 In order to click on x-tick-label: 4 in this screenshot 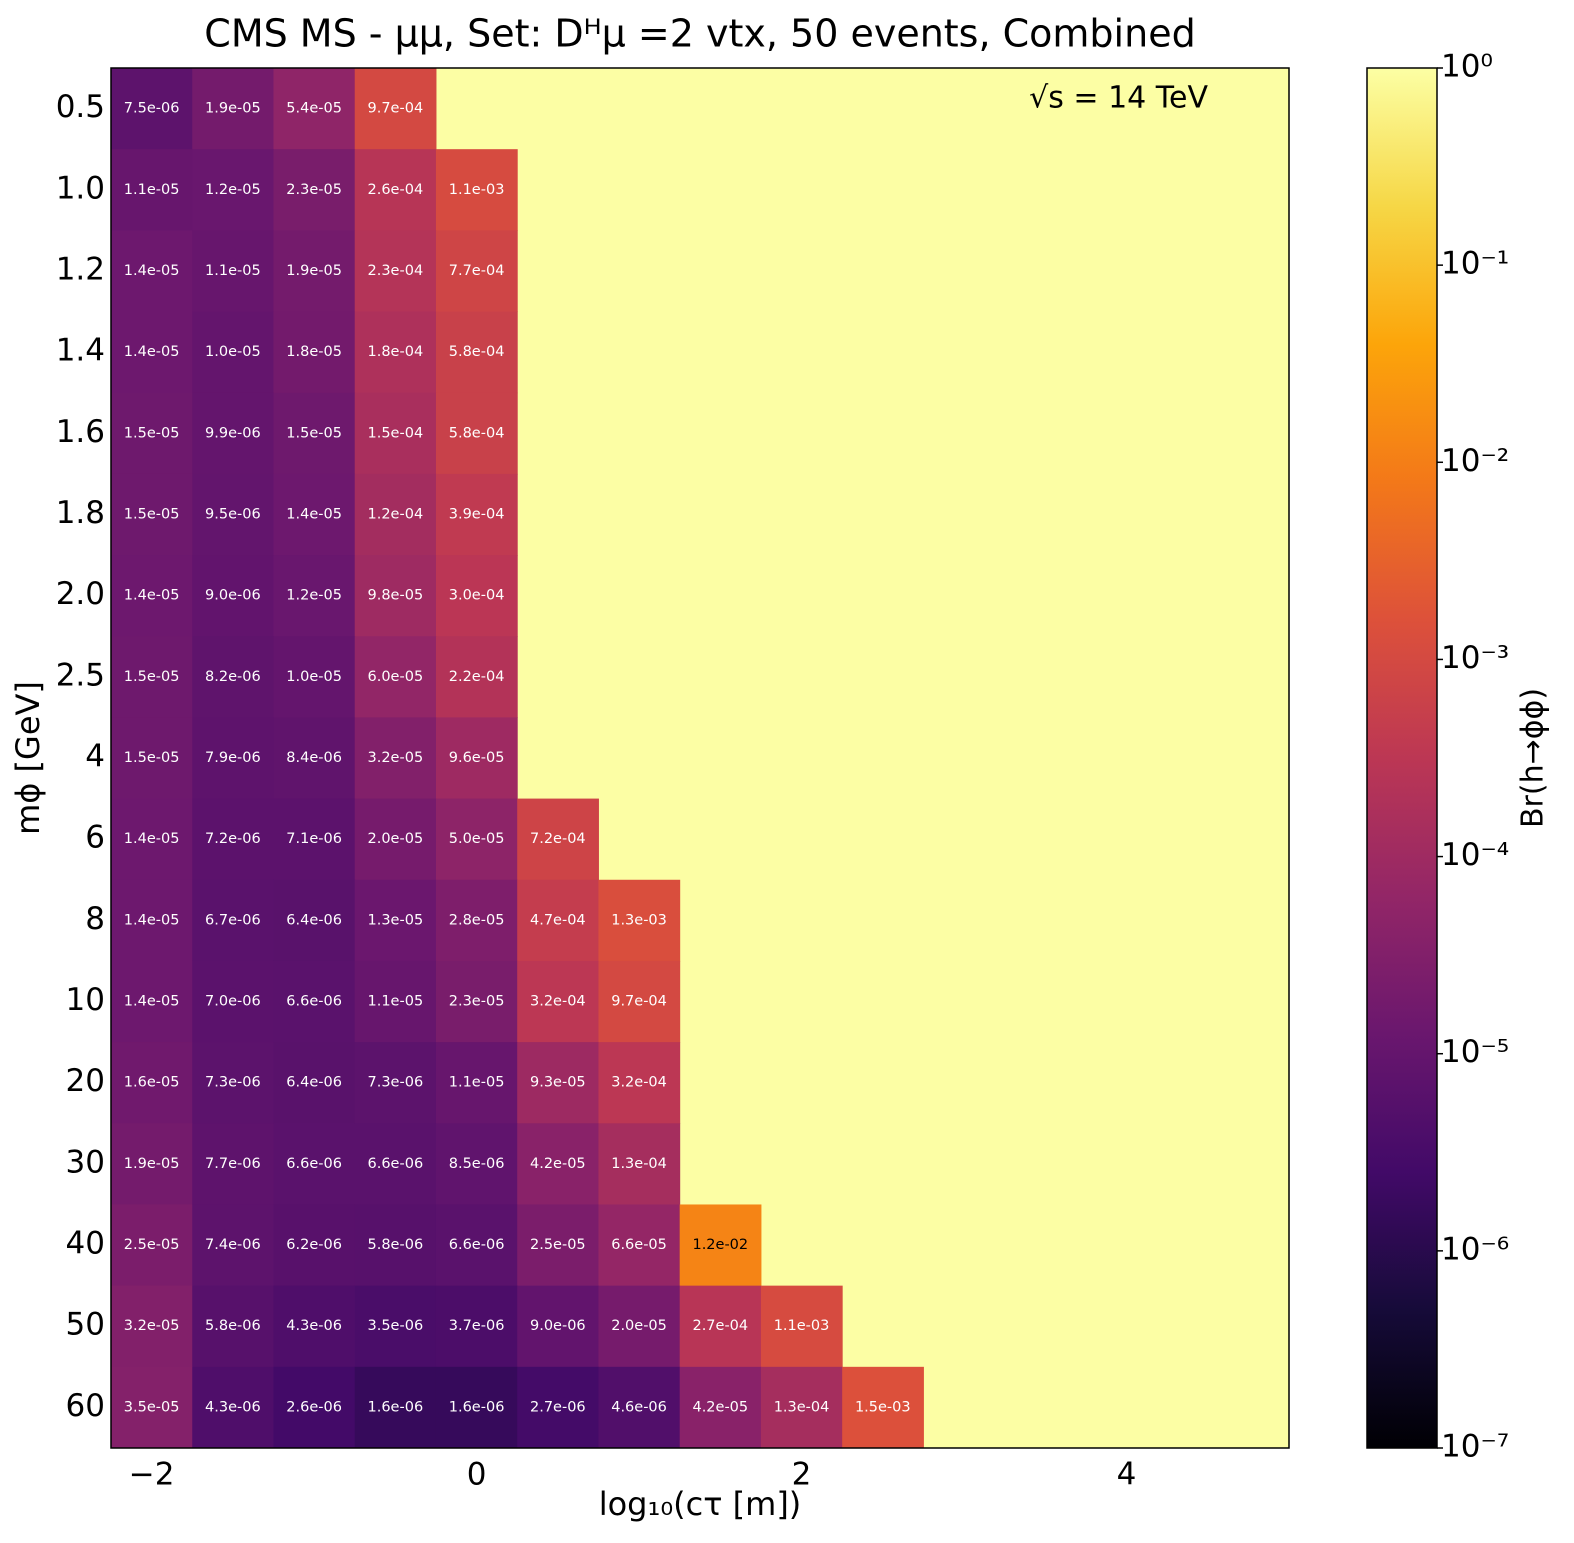, I will do `click(1127, 1475)`.